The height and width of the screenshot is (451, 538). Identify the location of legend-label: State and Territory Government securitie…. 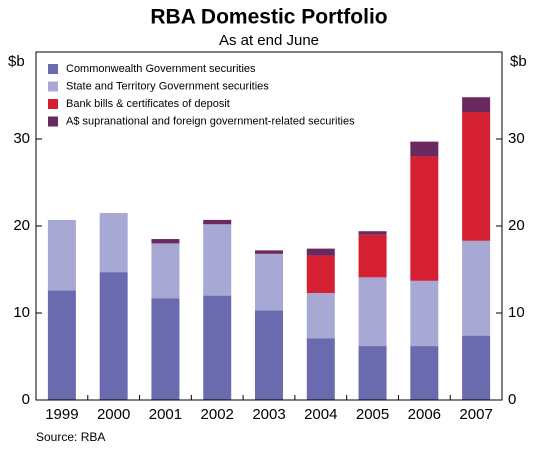
(167, 86).